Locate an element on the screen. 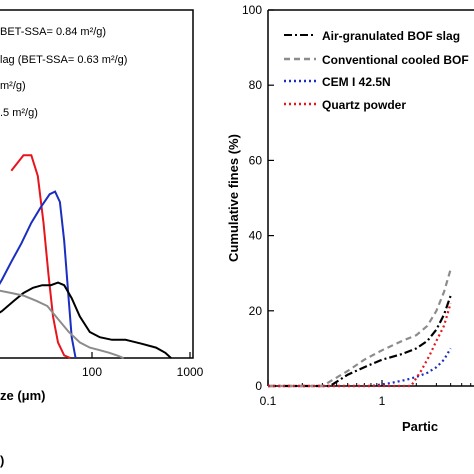 Image resolution: width=474 pixels, height=474 pixels. left-legend-entry-4: .5 m²/g) is located at coordinates (19, 113).